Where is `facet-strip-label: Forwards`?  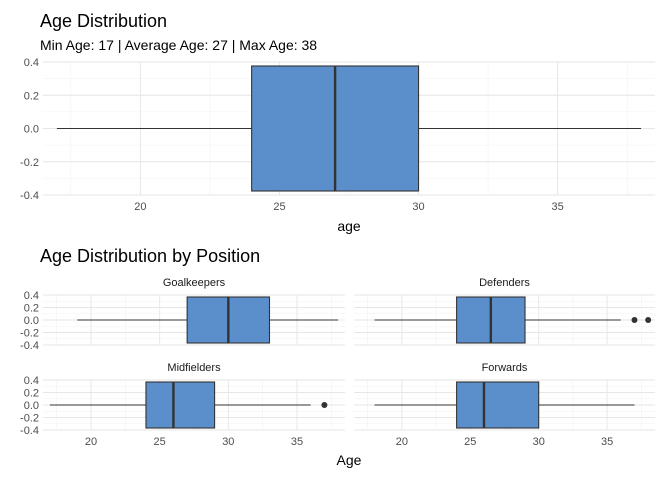
facet-strip-label: Forwards is located at coordinates (505, 368).